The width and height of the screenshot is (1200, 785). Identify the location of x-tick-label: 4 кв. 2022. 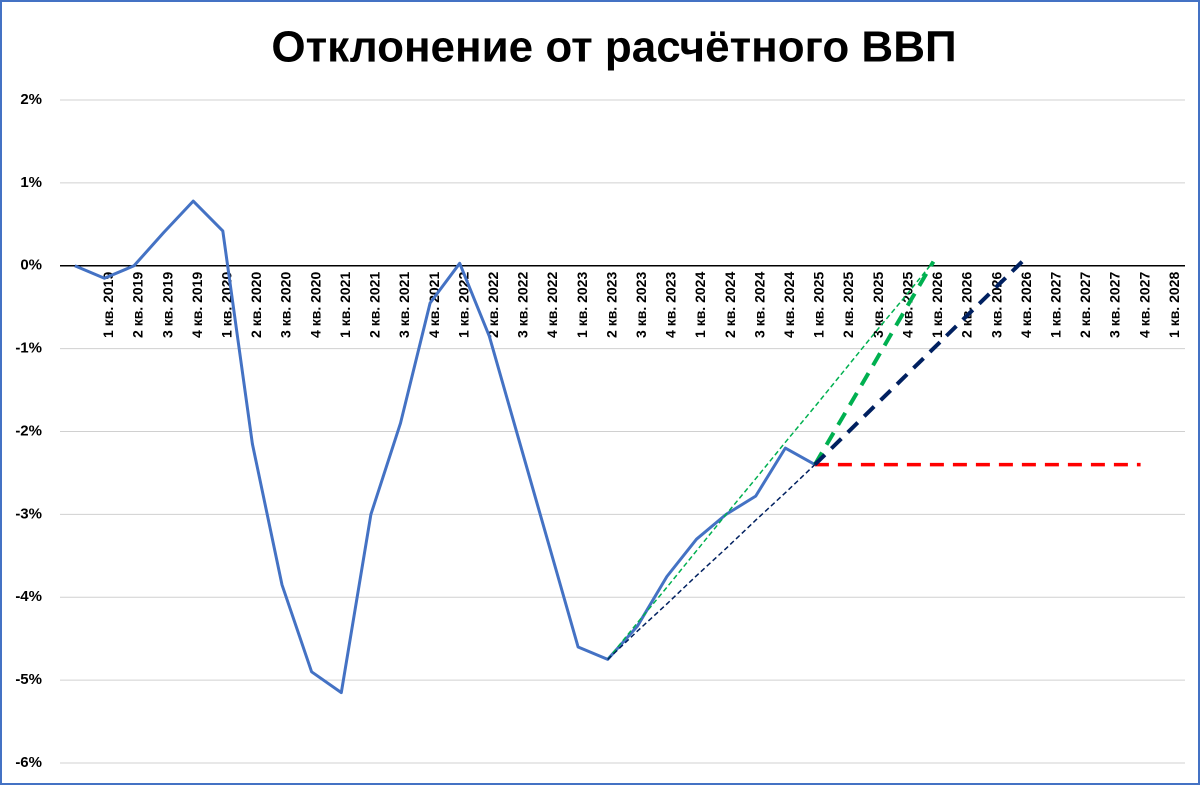
(552, 305).